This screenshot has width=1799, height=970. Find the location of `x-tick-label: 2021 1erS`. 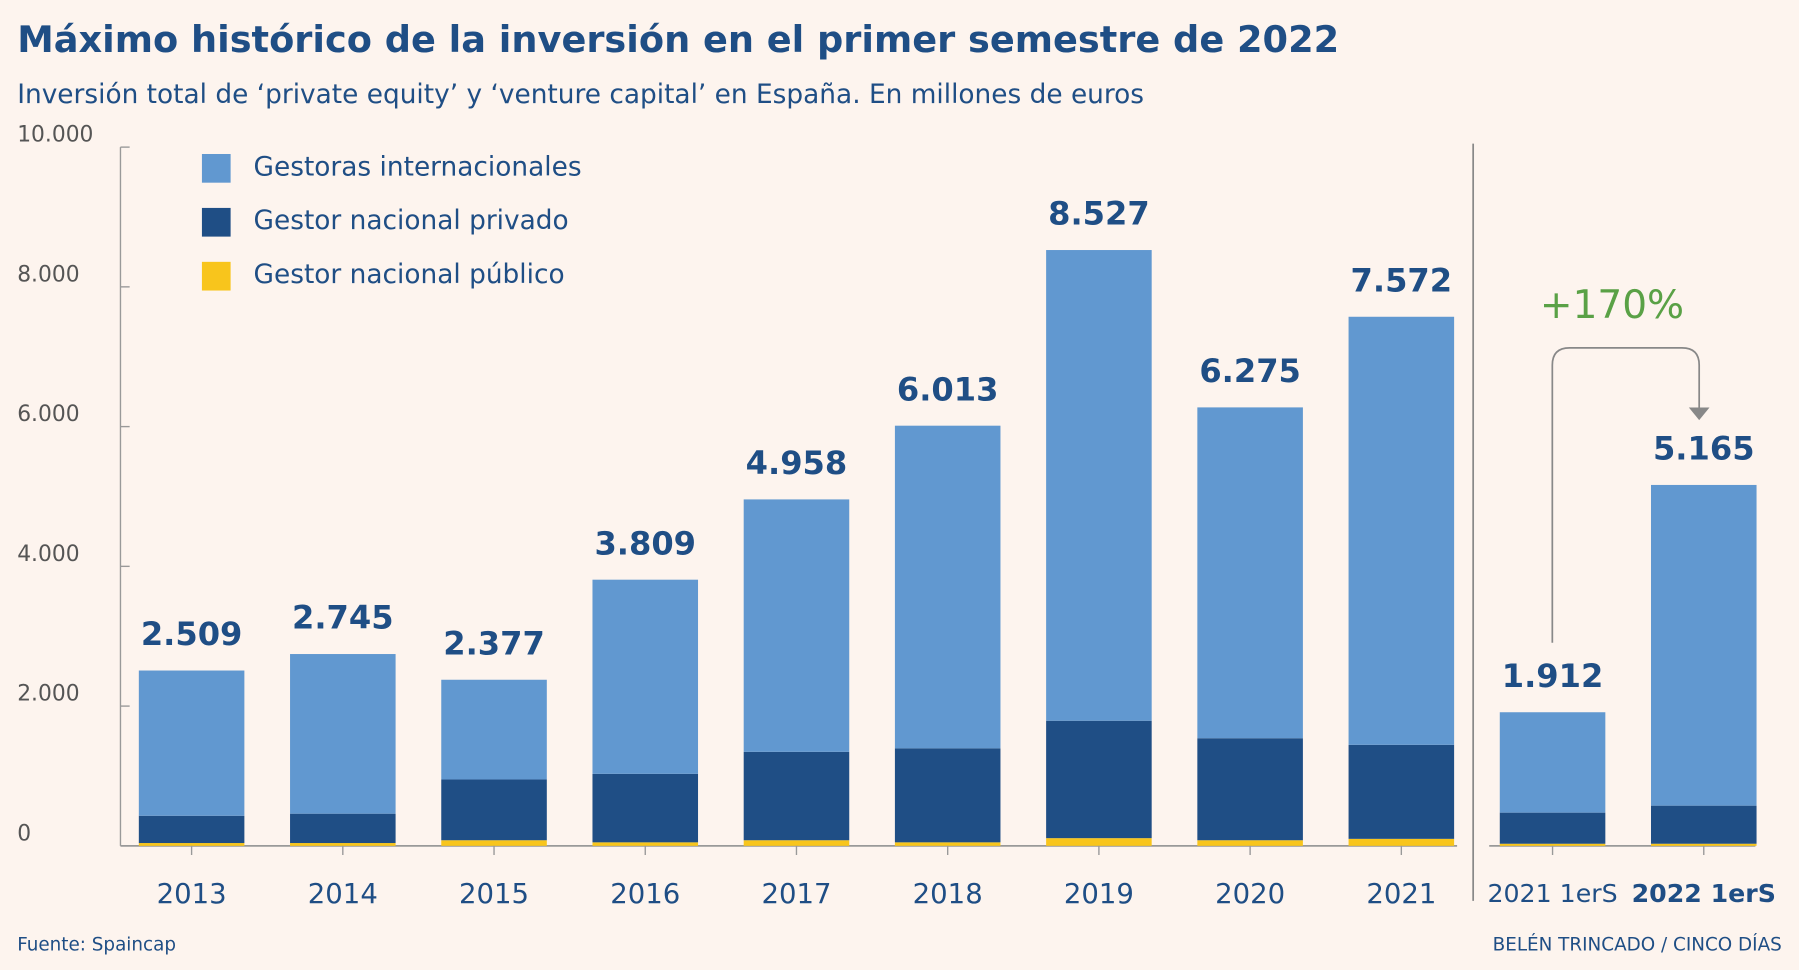

x-tick-label: 2021 1erS is located at coordinates (1552, 893).